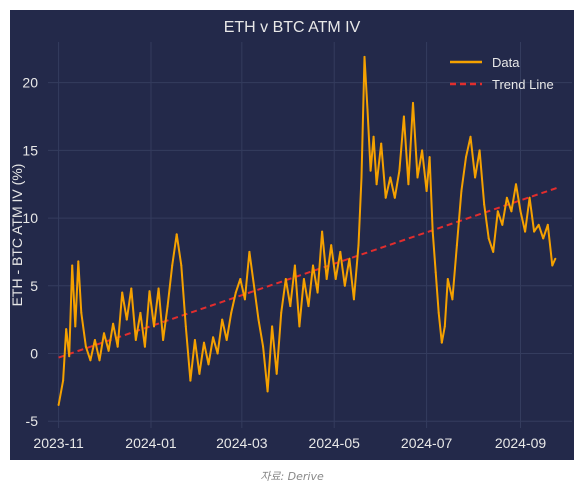  I want to click on x-tick-label: 2024-05, so click(335, 443).